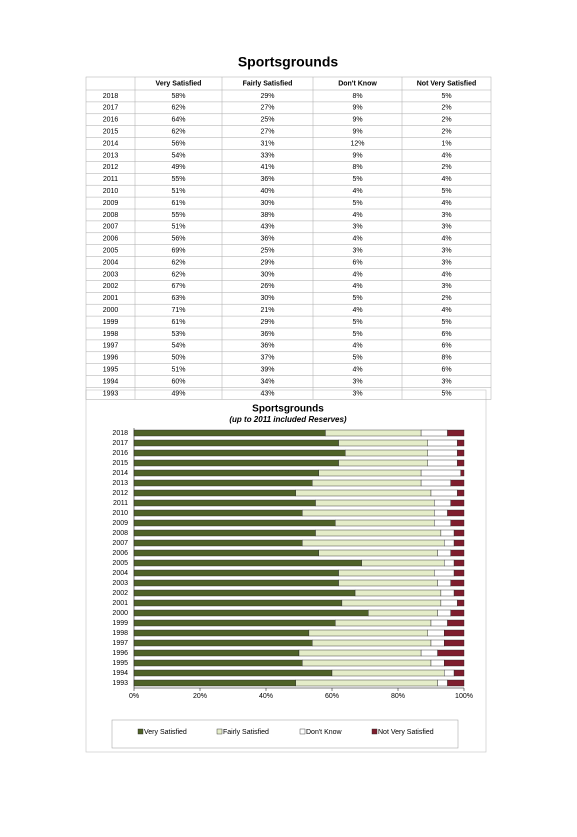 The height and width of the screenshot is (837, 577). What do you see at coordinates (120, 683) in the screenshot?
I see `y-tick-label: 1993` at bounding box center [120, 683].